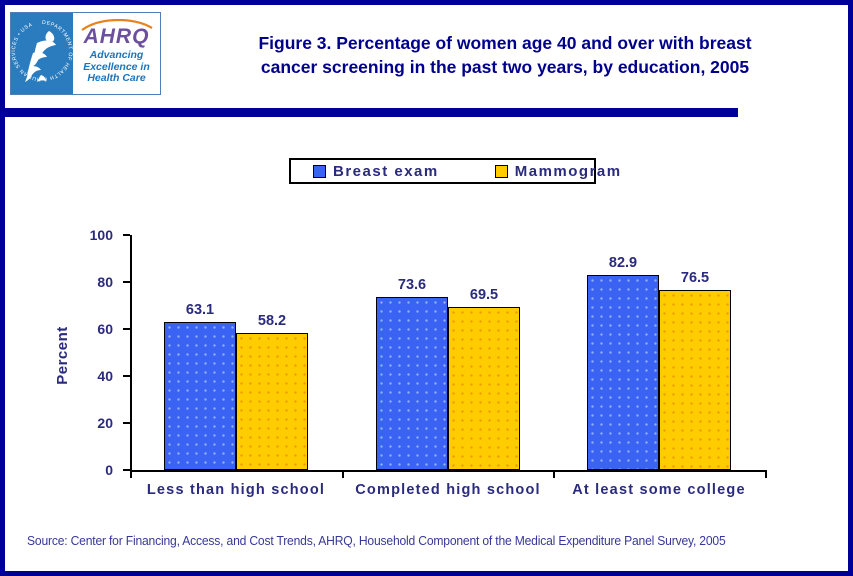  Describe the element at coordinates (116, 78) in the screenshot. I see `ahrq-tagline-line3: Health Care` at that location.